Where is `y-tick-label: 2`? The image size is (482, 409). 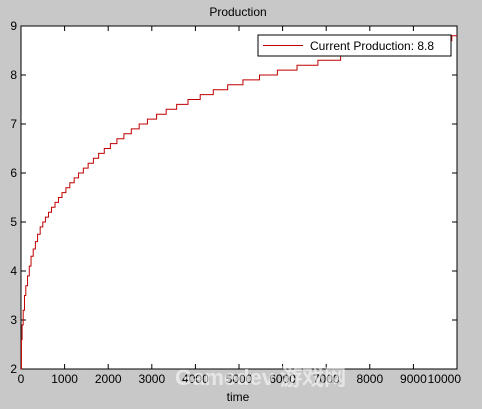 y-tick-label: 2 is located at coordinates (13, 369).